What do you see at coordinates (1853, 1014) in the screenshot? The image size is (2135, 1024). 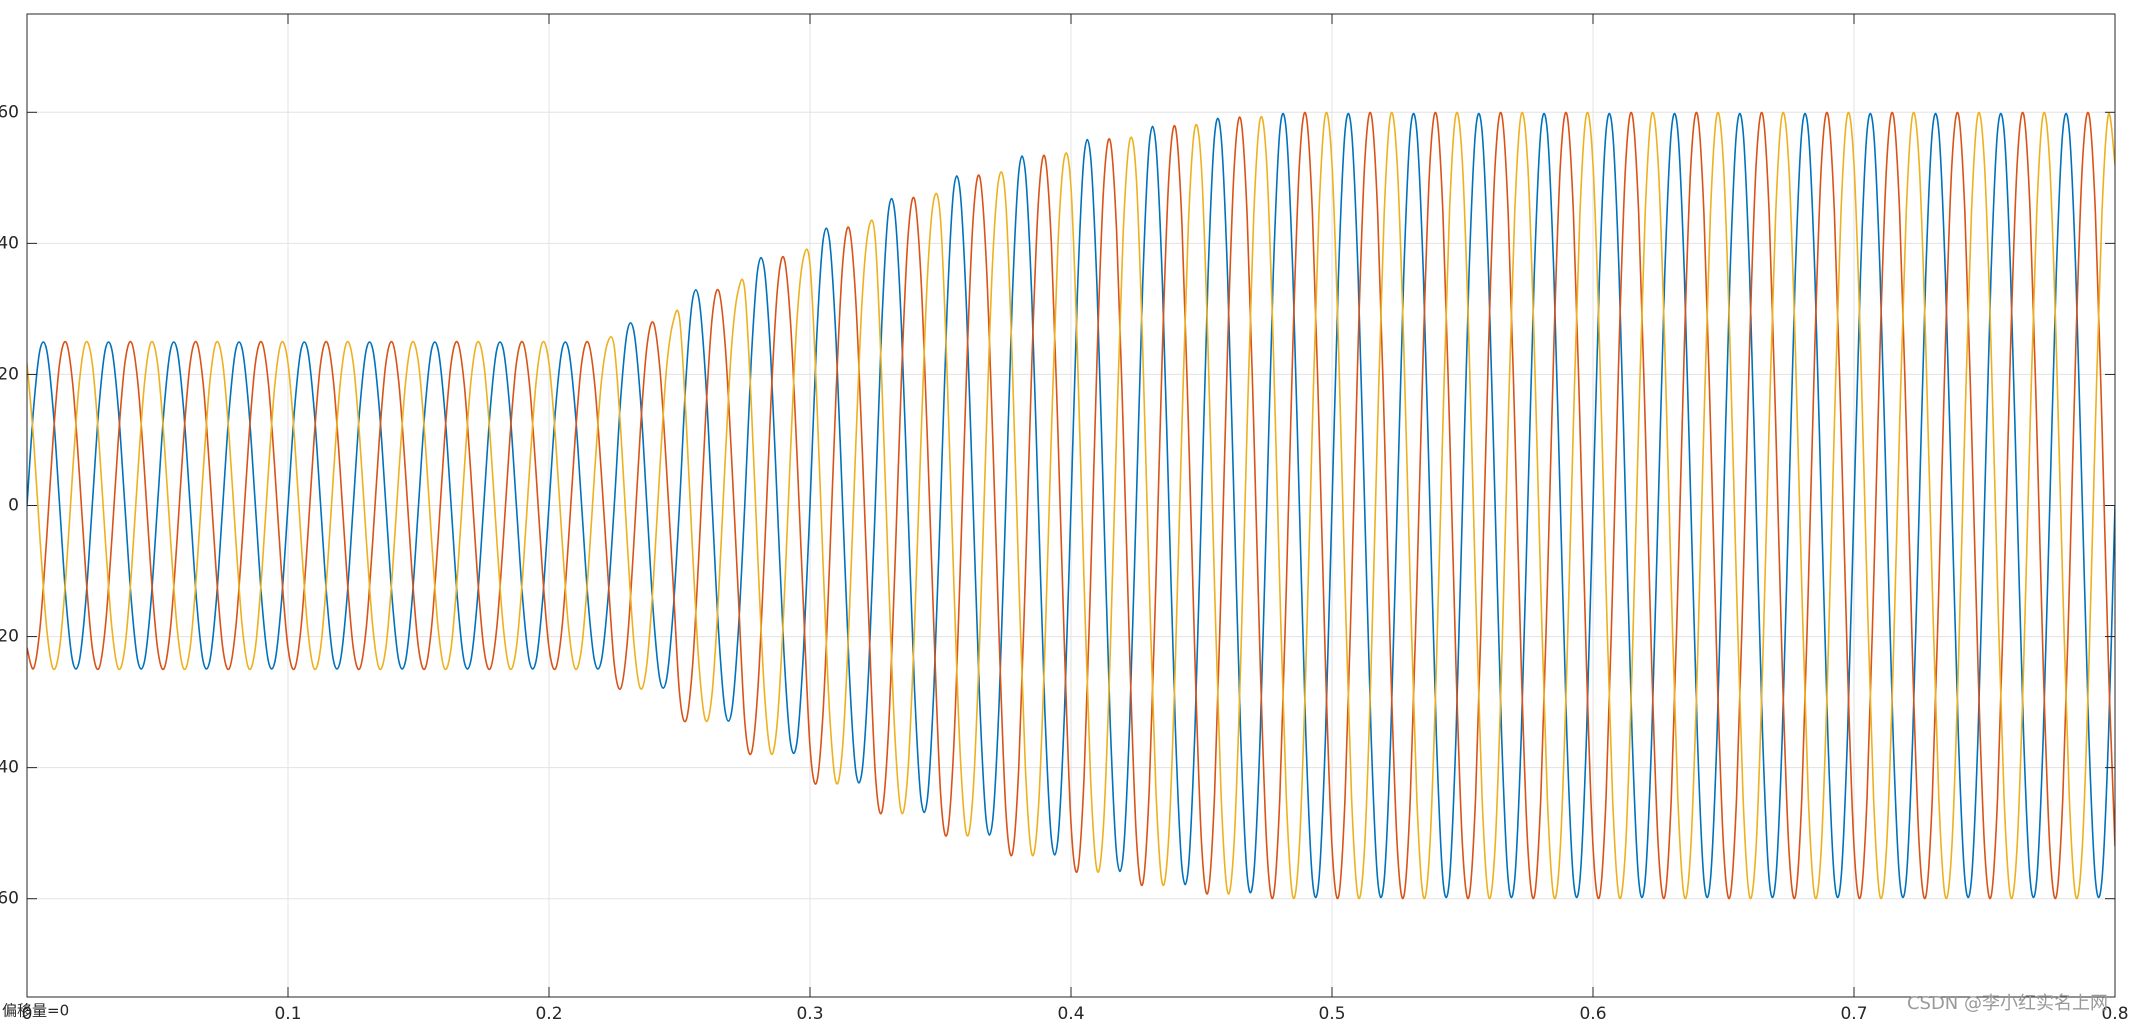 I see `x-tick-label: 0.7` at bounding box center [1853, 1014].